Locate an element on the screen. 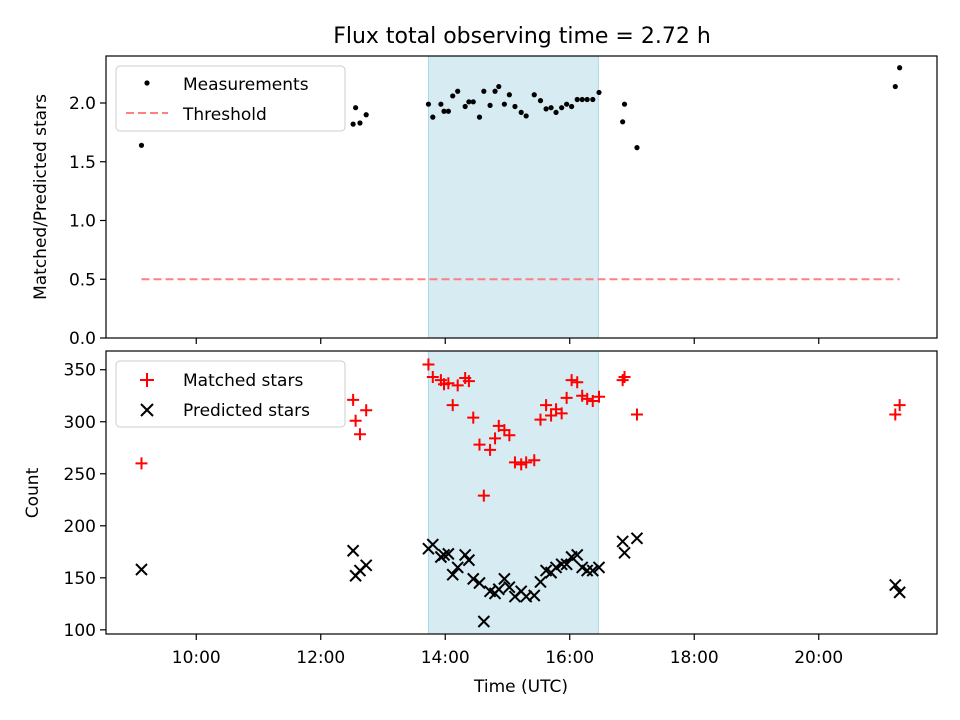 The height and width of the screenshot is (720, 960). bottom-y-tick-label: 100 is located at coordinates (80, 631).